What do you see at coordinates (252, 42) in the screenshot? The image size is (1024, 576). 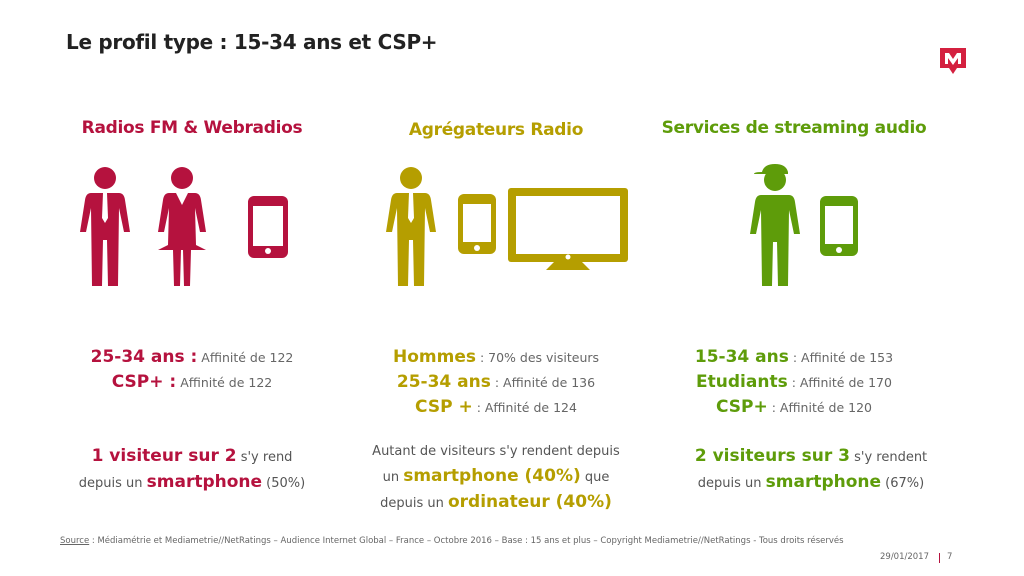 I see `page-title: Le profil type : 15-34 ans et CSP+` at bounding box center [252, 42].